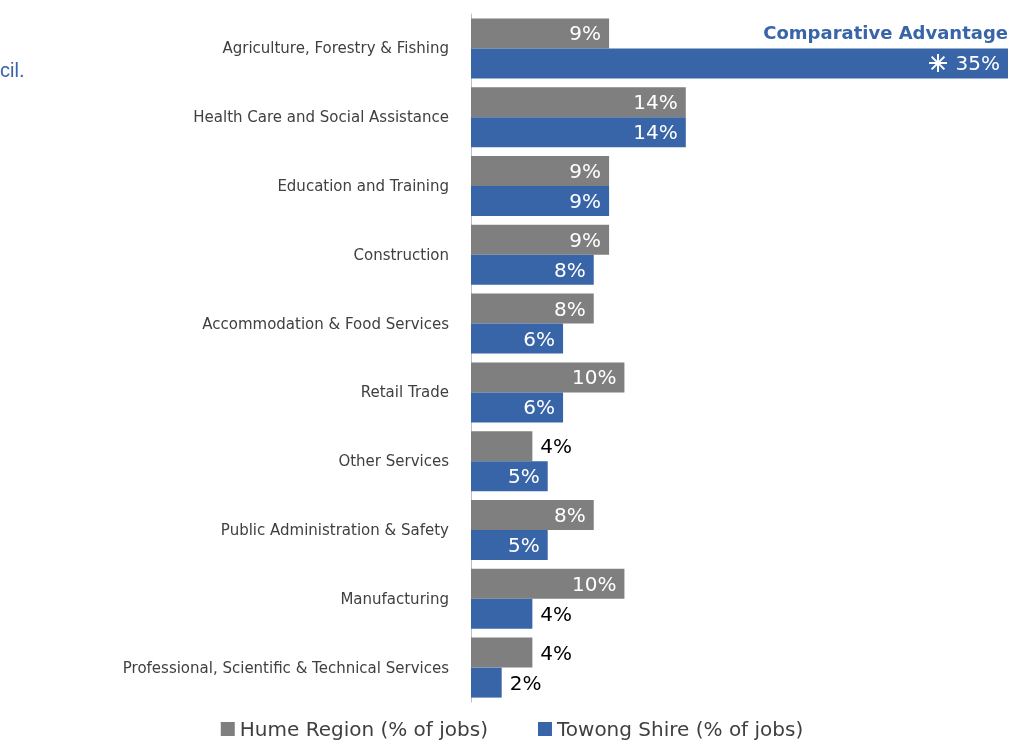 The height and width of the screenshot is (744, 1024). What do you see at coordinates (12, 70) in the screenshot?
I see `text: cil.` at bounding box center [12, 70].